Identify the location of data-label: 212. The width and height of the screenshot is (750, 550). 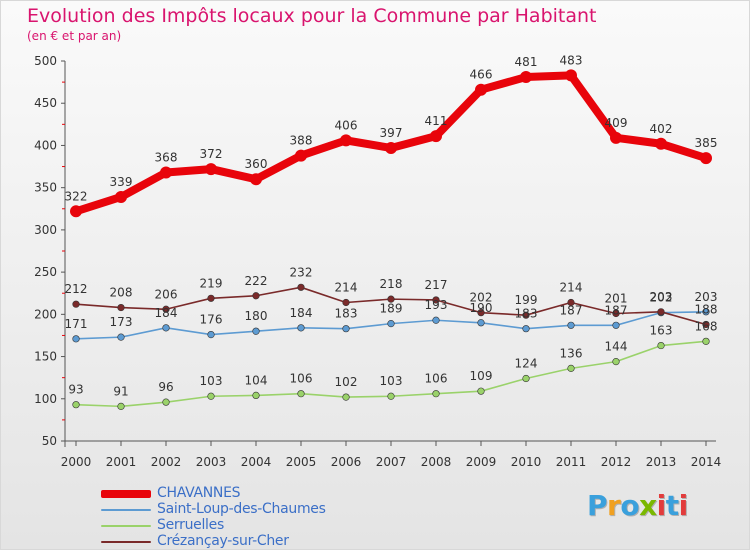
(76, 289).